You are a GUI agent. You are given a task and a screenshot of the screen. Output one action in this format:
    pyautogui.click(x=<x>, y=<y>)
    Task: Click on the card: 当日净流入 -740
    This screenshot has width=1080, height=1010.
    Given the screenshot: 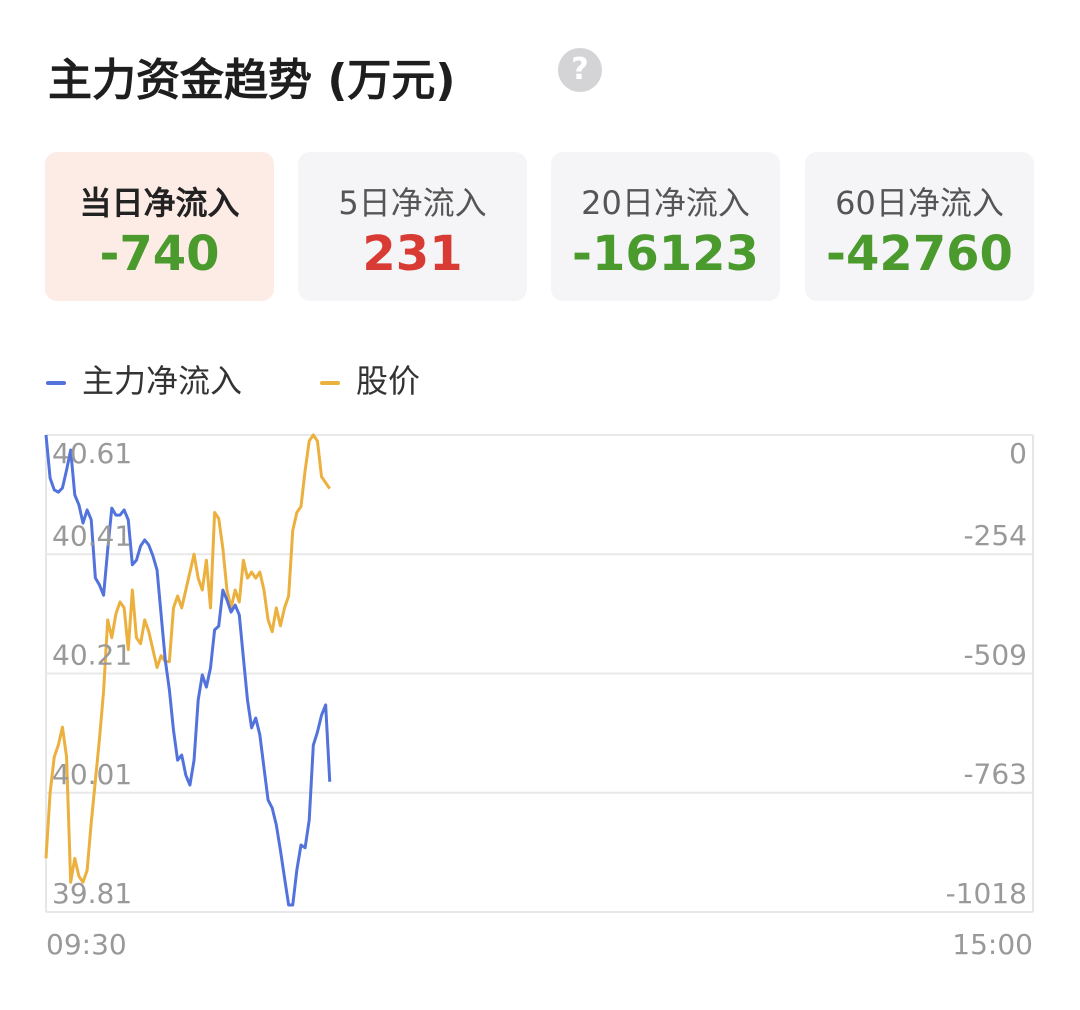 What is the action you would take?
    pyautogui.click(x=159, y=226)
    